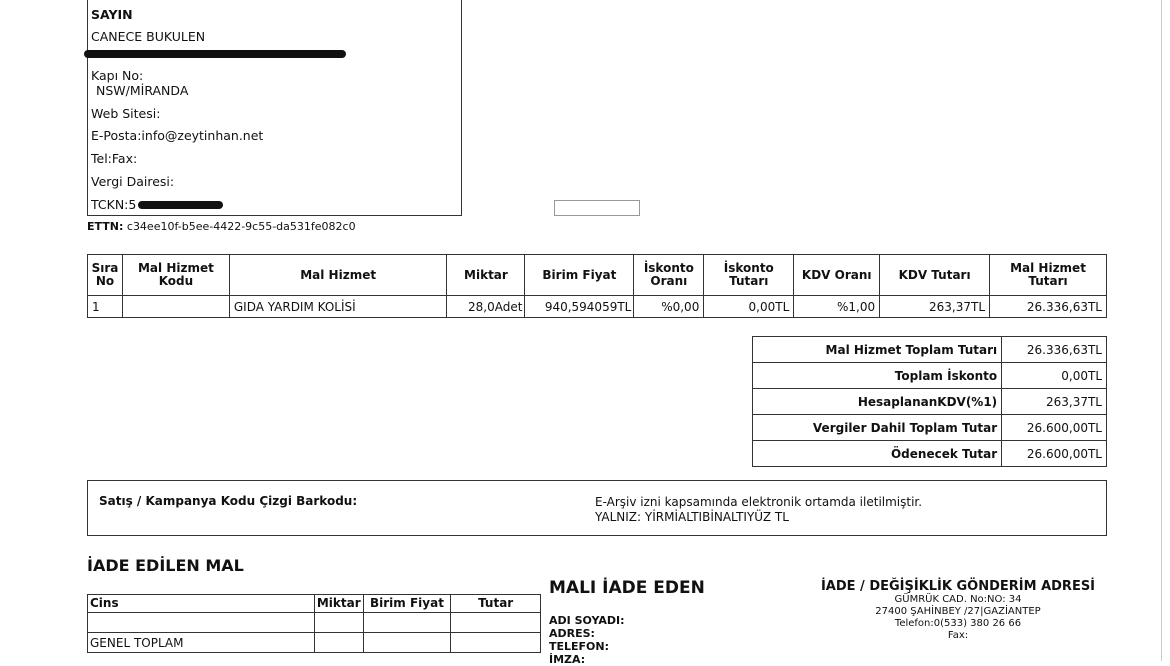  I want to click on customer-web: Web Sitesi:, so click(126, 113).